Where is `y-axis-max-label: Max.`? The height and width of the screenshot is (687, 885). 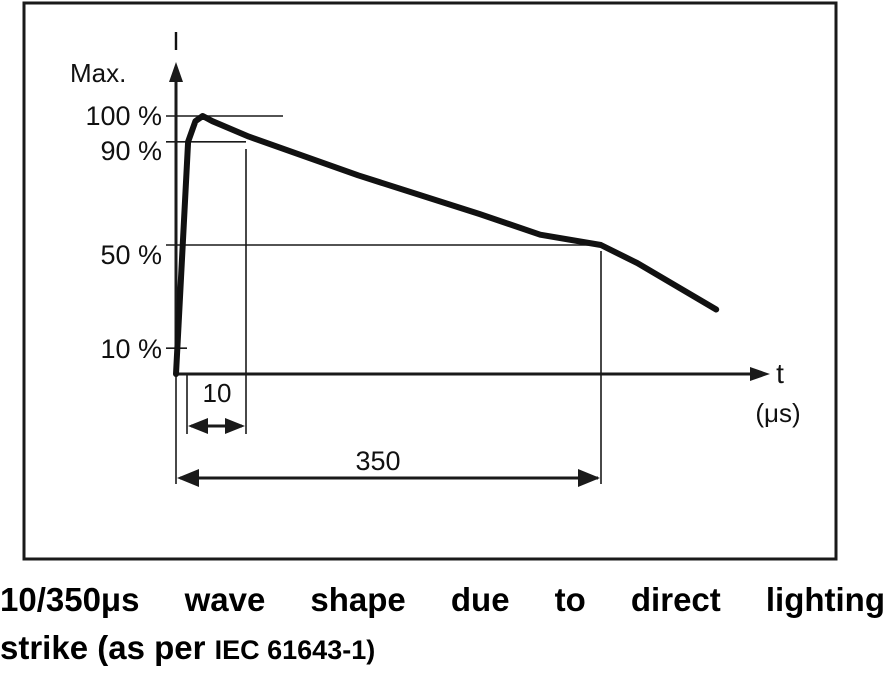 y-axis-max-label: Max. is located at coordinates (98, 73).